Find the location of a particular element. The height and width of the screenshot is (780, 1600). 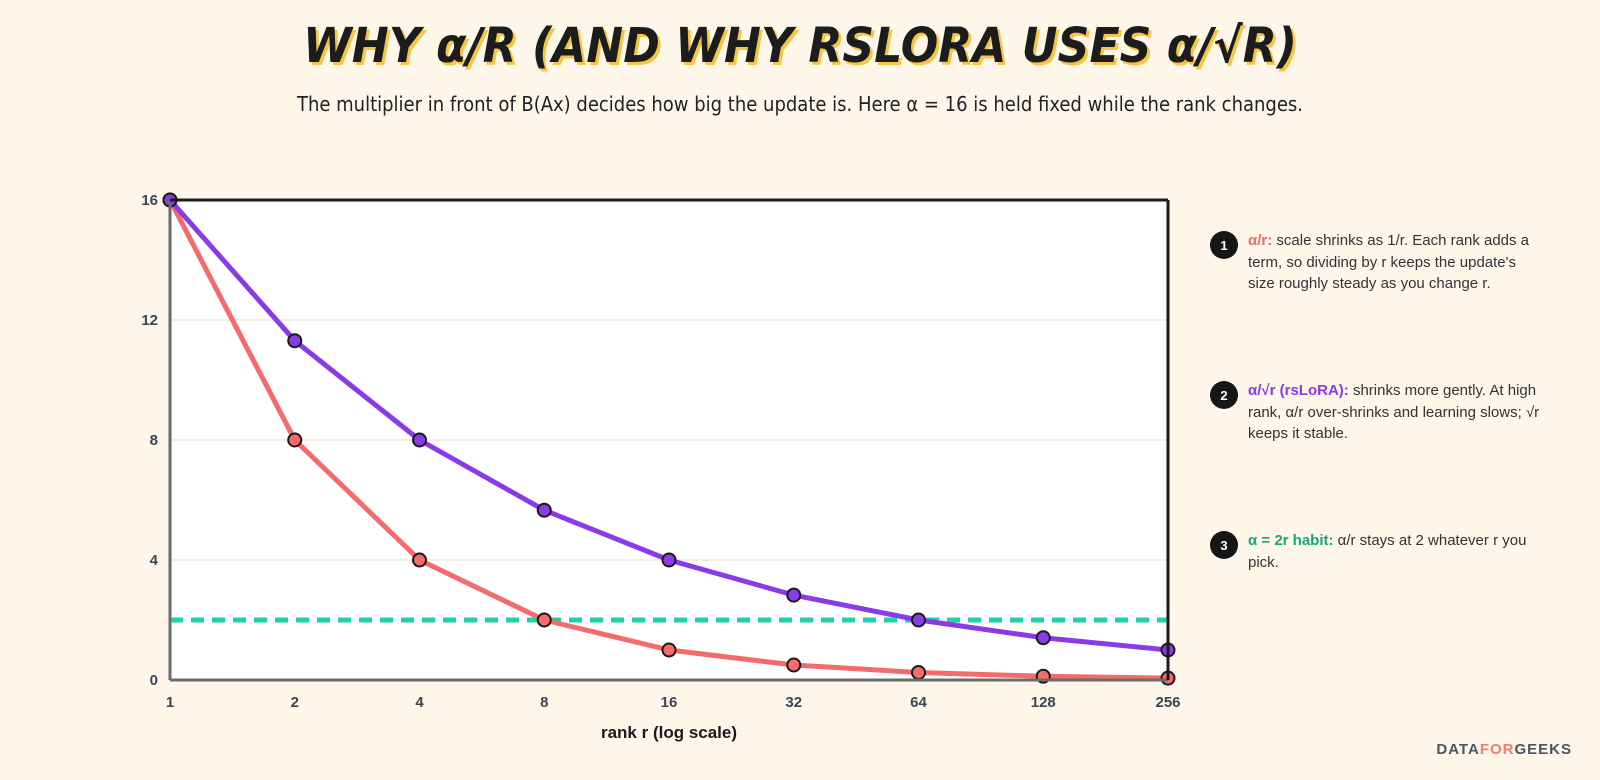

annotation-body: α/r stays at 2 whatever r you pick. is located at coordinates (1387, 551).